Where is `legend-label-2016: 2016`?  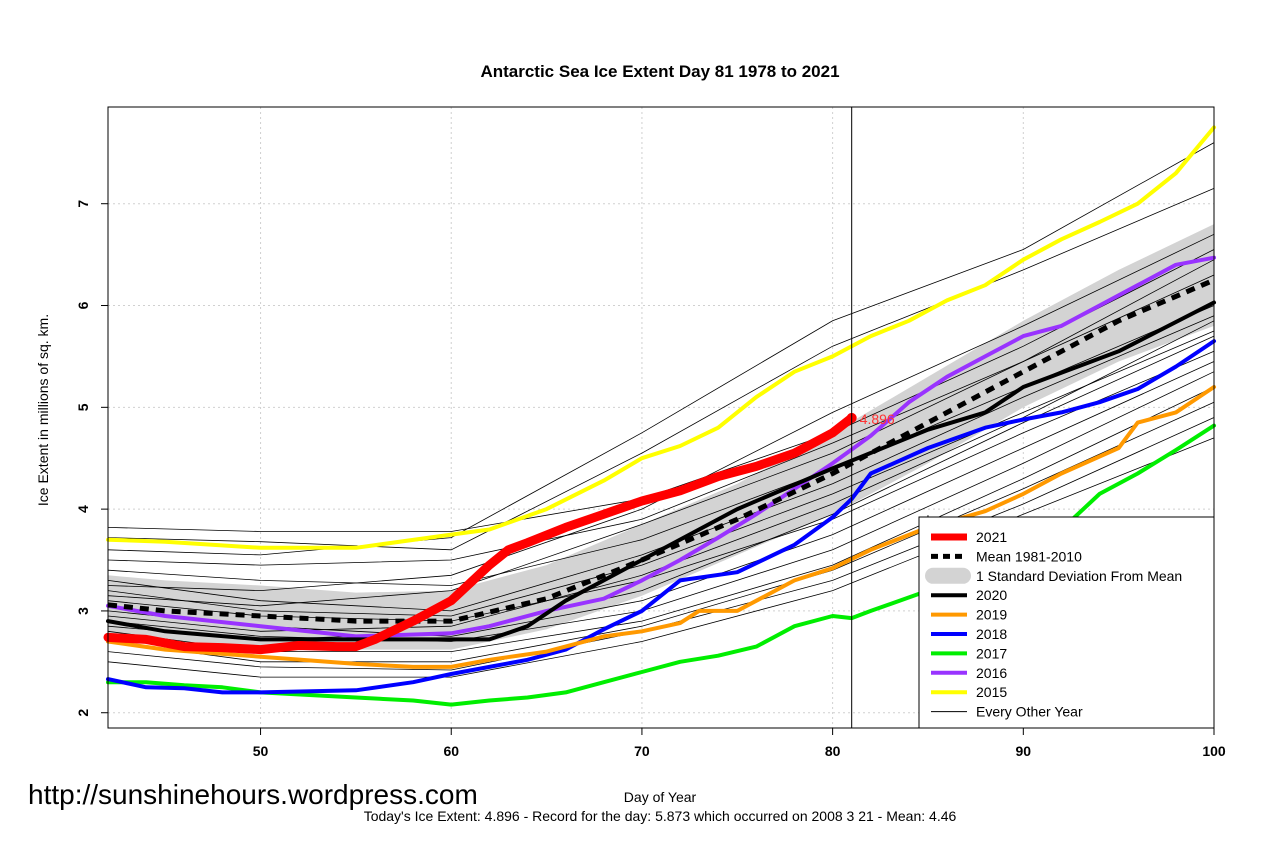
legend-label-2016: 2016 is located at coordinates (991, 673).